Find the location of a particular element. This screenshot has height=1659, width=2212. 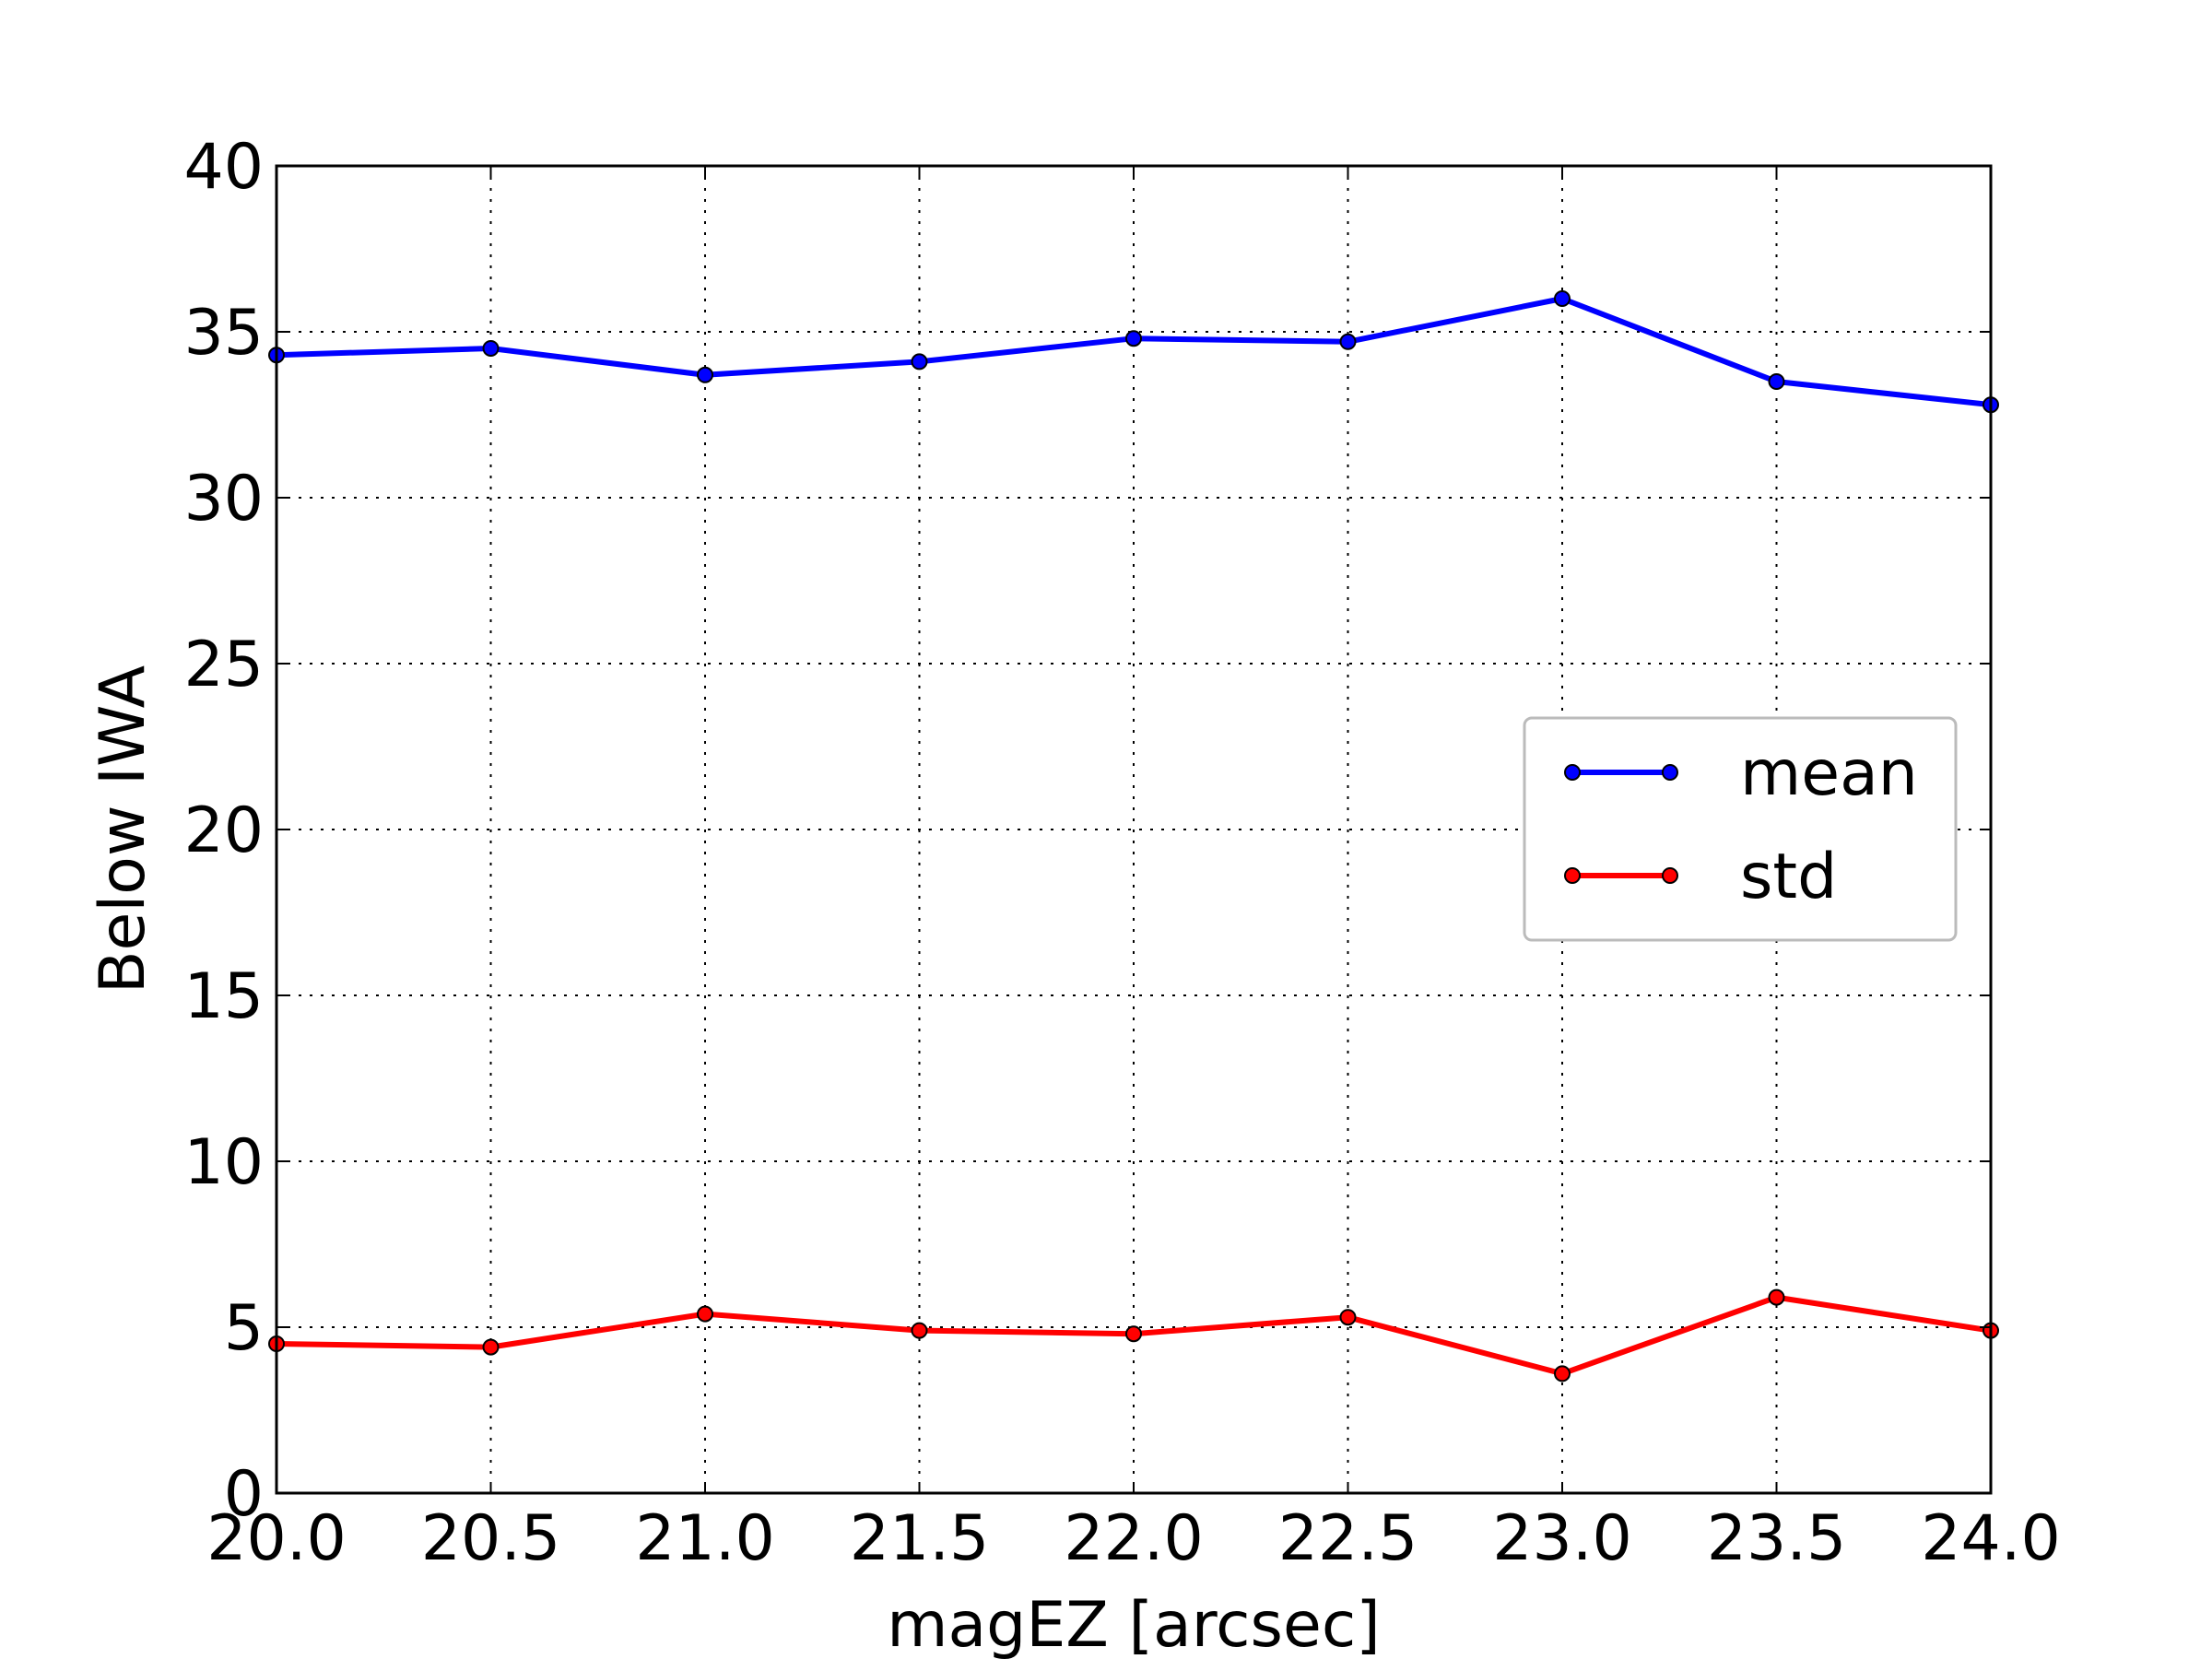

x-tick-labels: 20.0 20.5 21.0 21.5 22.0 22.5 23.0 23.5 24.0 is located at coordinates (1133, 1538).